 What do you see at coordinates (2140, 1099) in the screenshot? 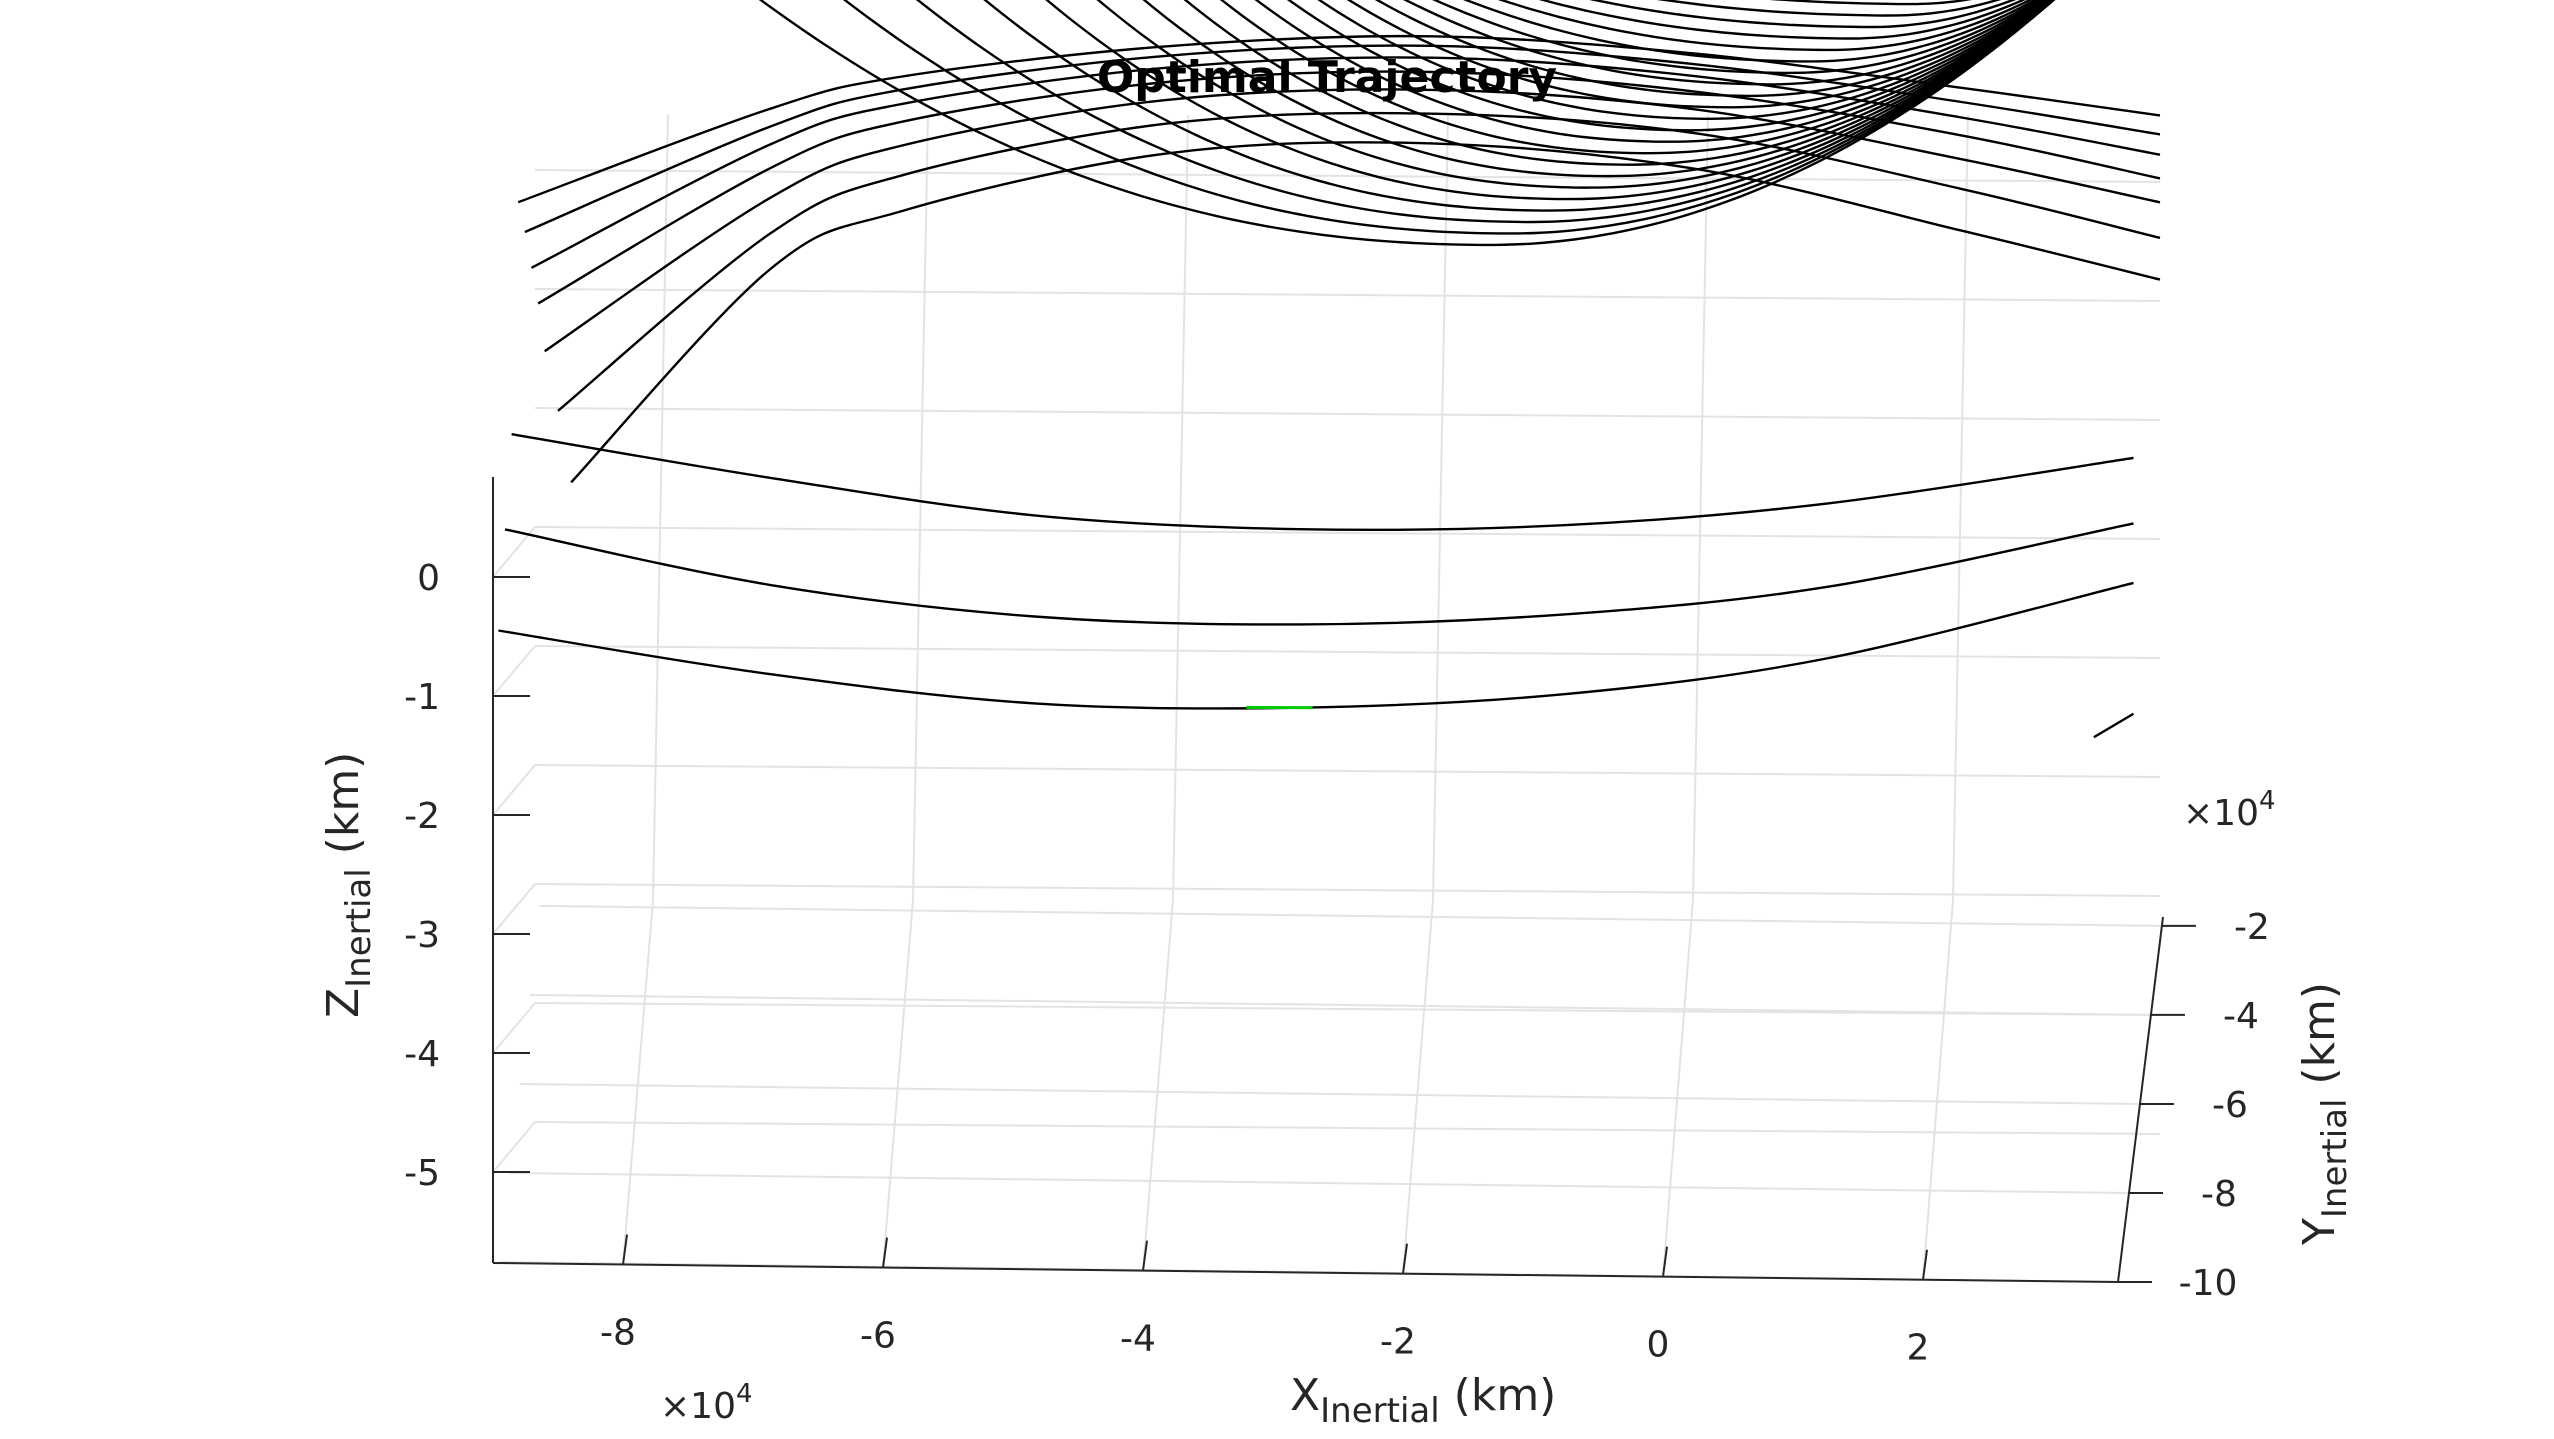
I see `y-axis-line` at bounding box center [2140, 1099].